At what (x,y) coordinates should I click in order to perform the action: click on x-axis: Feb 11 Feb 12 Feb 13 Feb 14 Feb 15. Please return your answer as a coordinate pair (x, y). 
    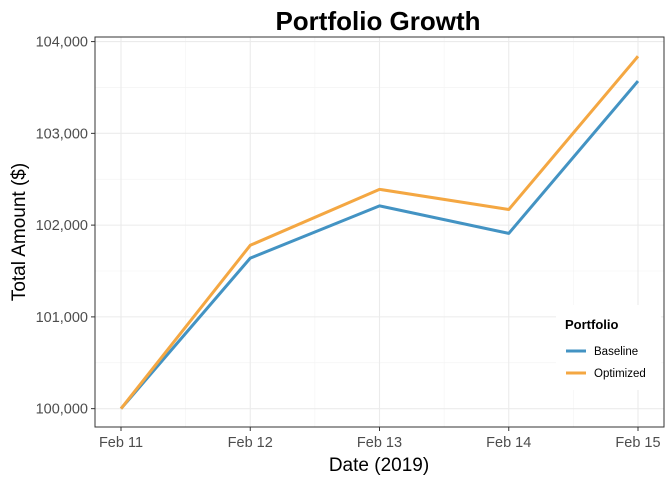
    Looking at the image, I should click on (380, 439).